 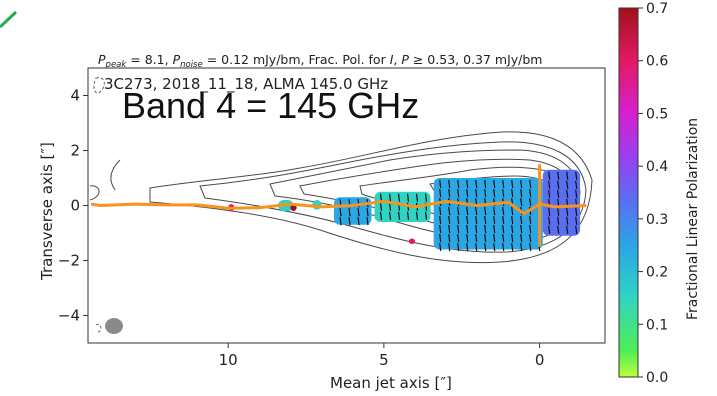 What do you see at coordinates (228, 360) in the screenshot?
I see `x-tick-label: 10` at bounding box center [228, 360].